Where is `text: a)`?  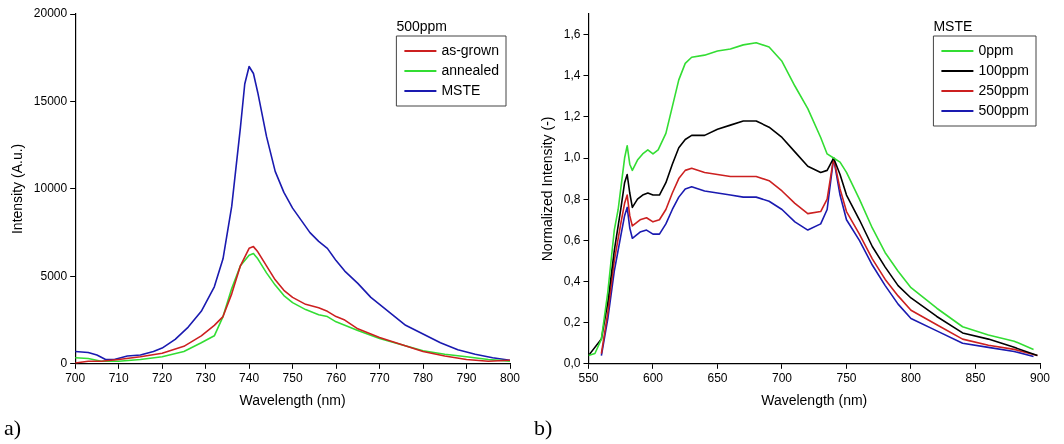
text: a) is located at coordinates (13, 427).